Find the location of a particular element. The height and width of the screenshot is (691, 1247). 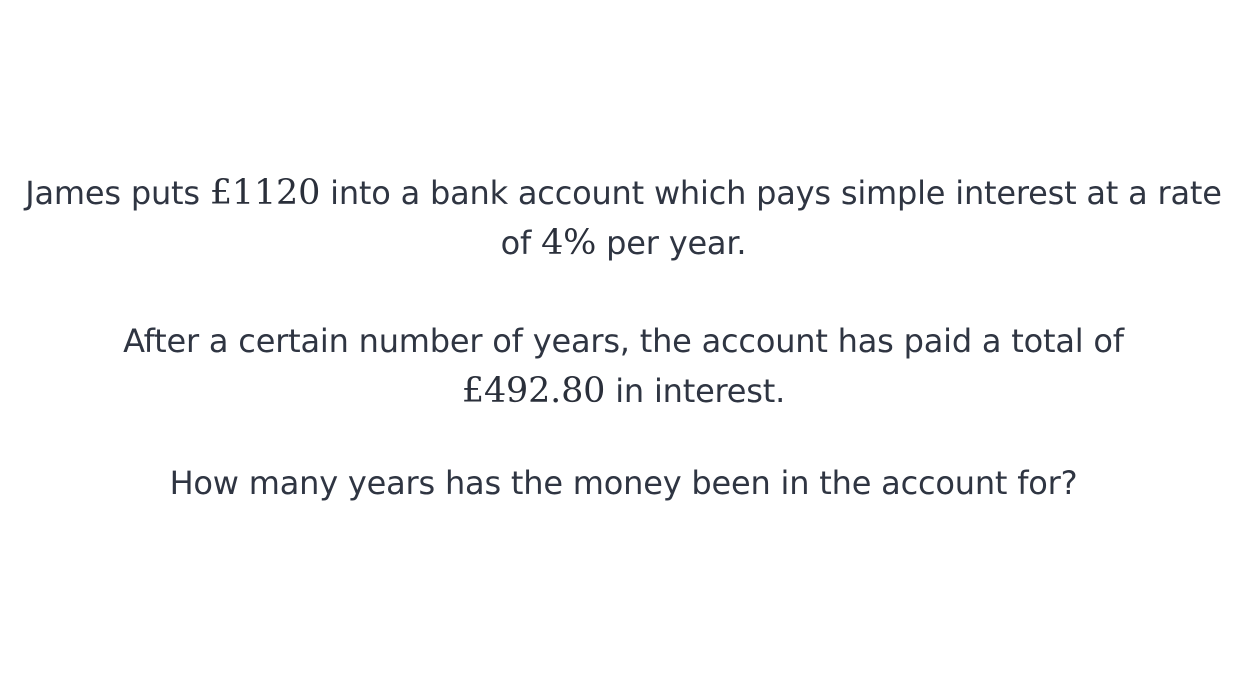

interest-amount: £492.80 is located at coordinates (533, 391).